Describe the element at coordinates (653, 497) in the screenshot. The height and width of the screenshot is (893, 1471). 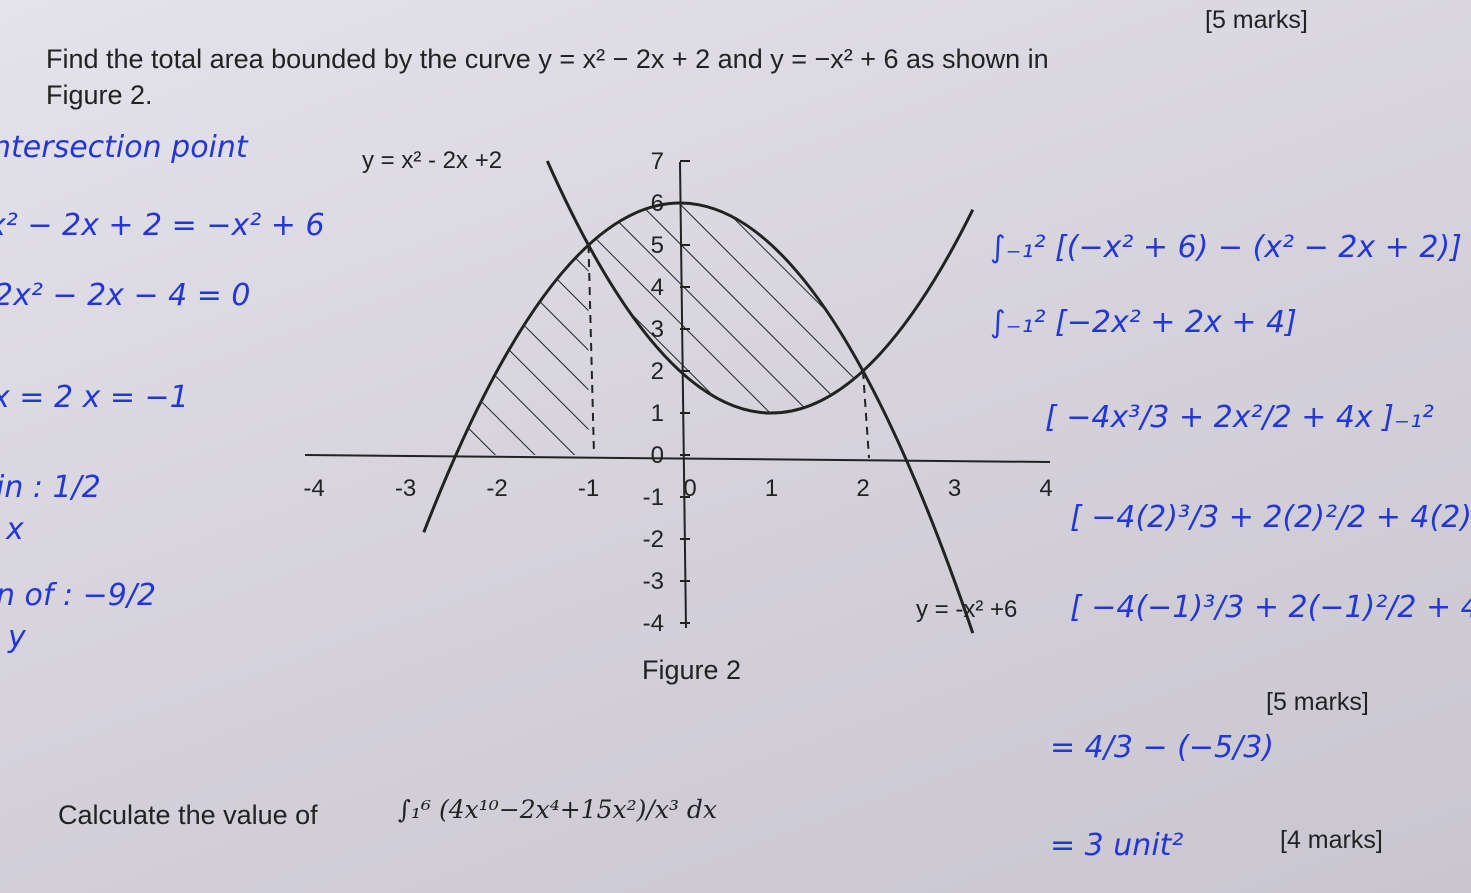
I see `y-tick-label: -1` at that location.